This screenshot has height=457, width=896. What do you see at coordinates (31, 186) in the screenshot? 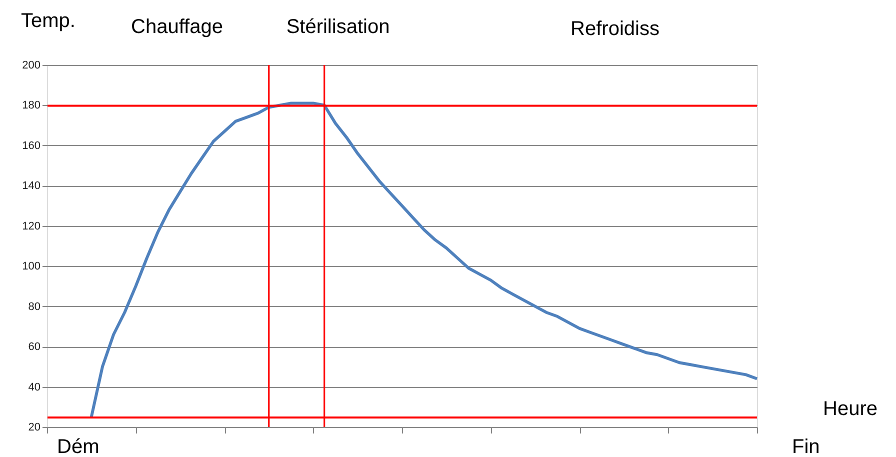
I see `y-tick-label: 140` at bounding box center [31, 186].